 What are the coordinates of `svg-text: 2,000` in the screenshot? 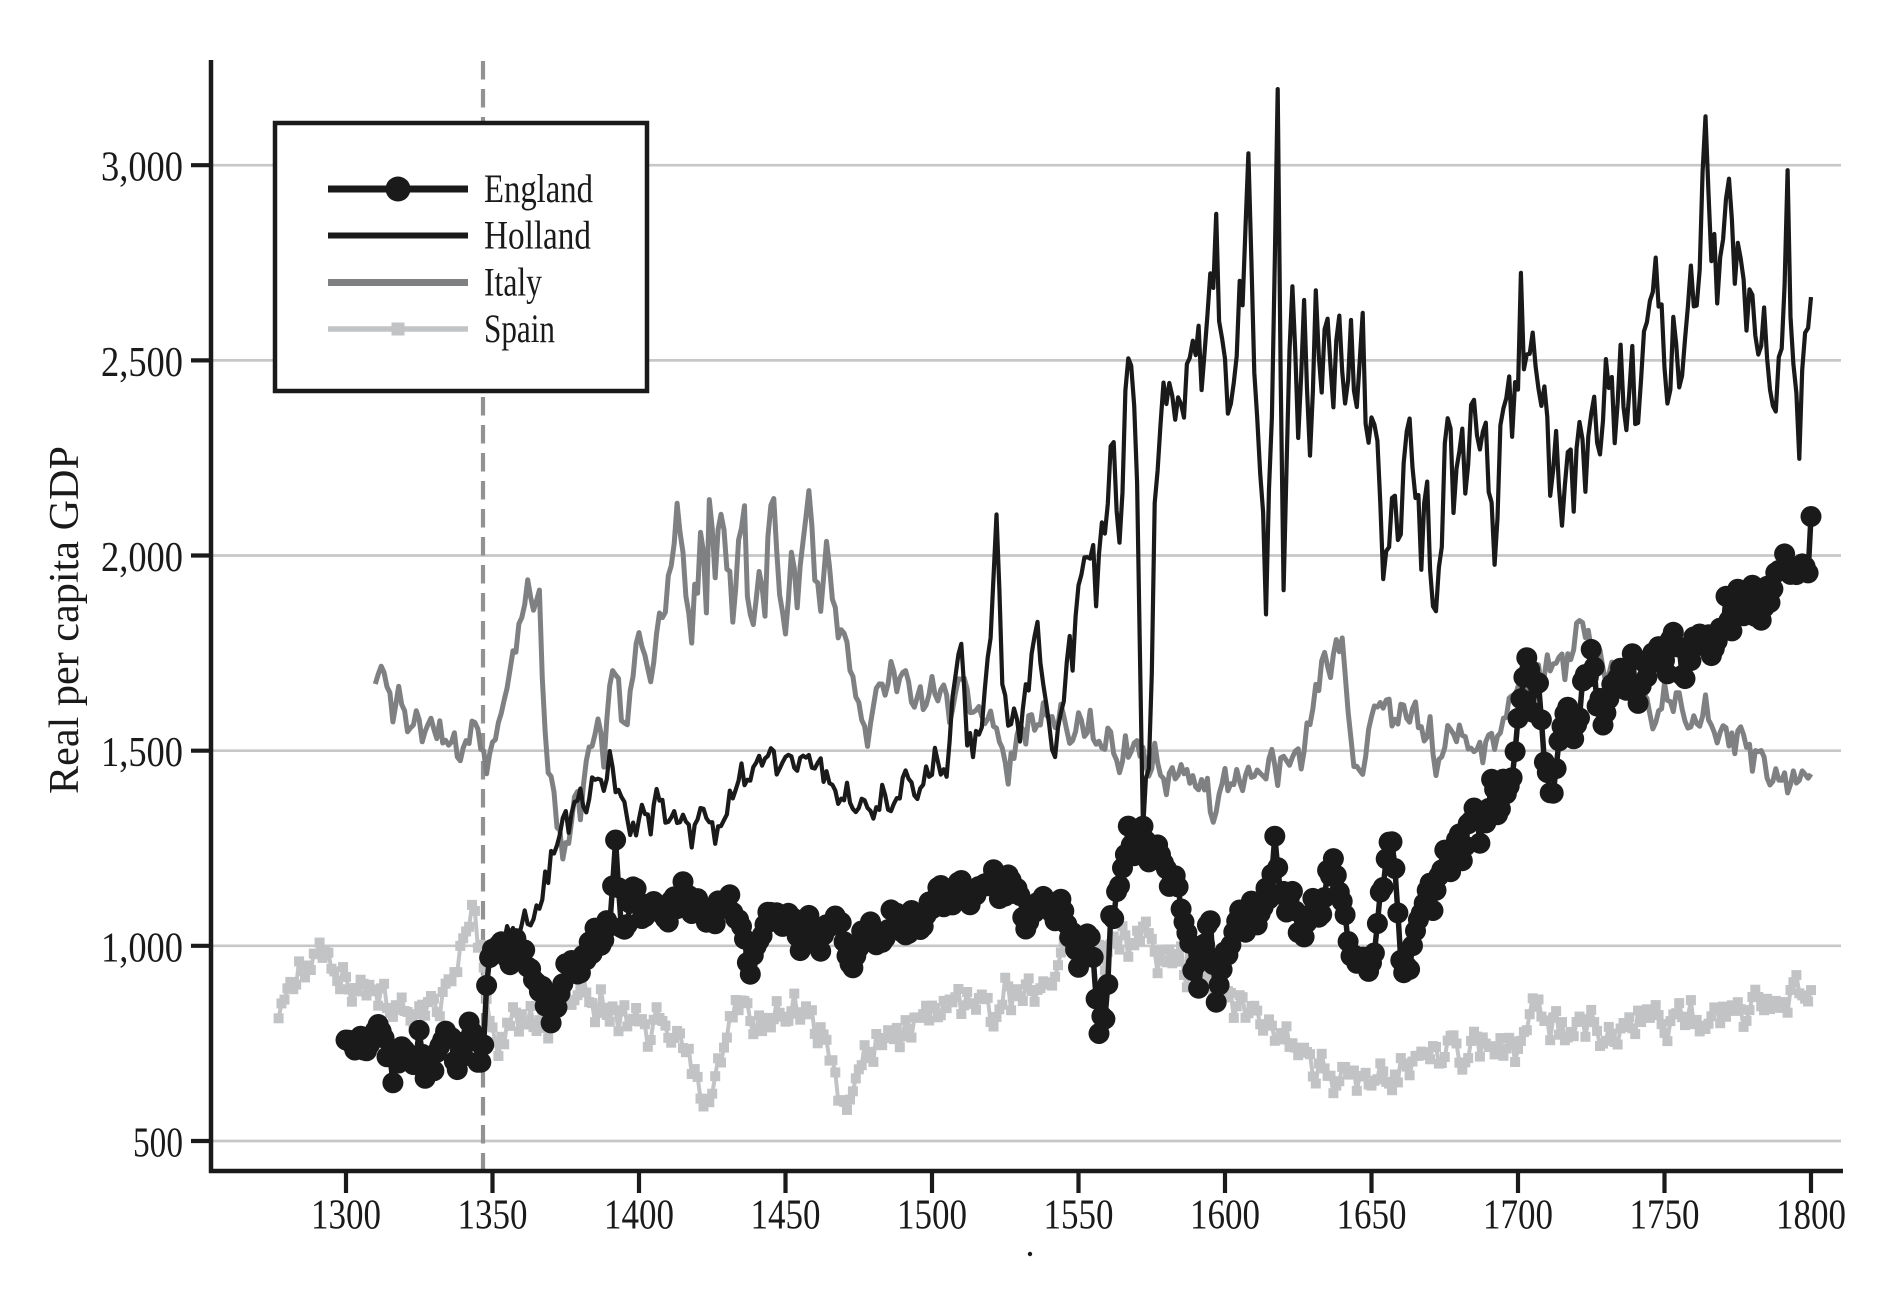 It's located at (142, 558).